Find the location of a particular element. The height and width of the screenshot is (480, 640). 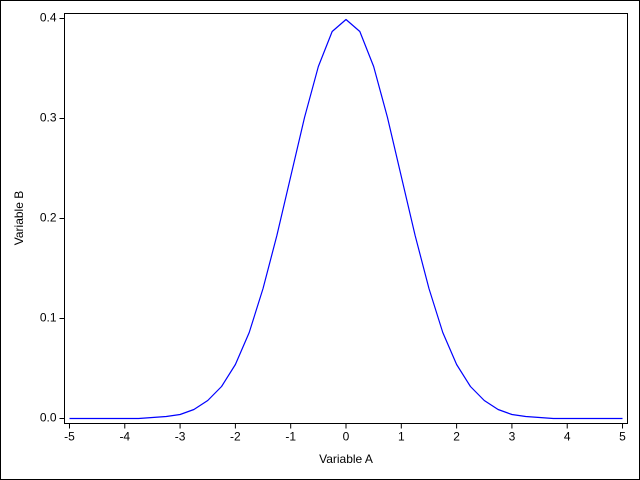

y-tick-label: 0.4 is located at coordinates (48, 18).